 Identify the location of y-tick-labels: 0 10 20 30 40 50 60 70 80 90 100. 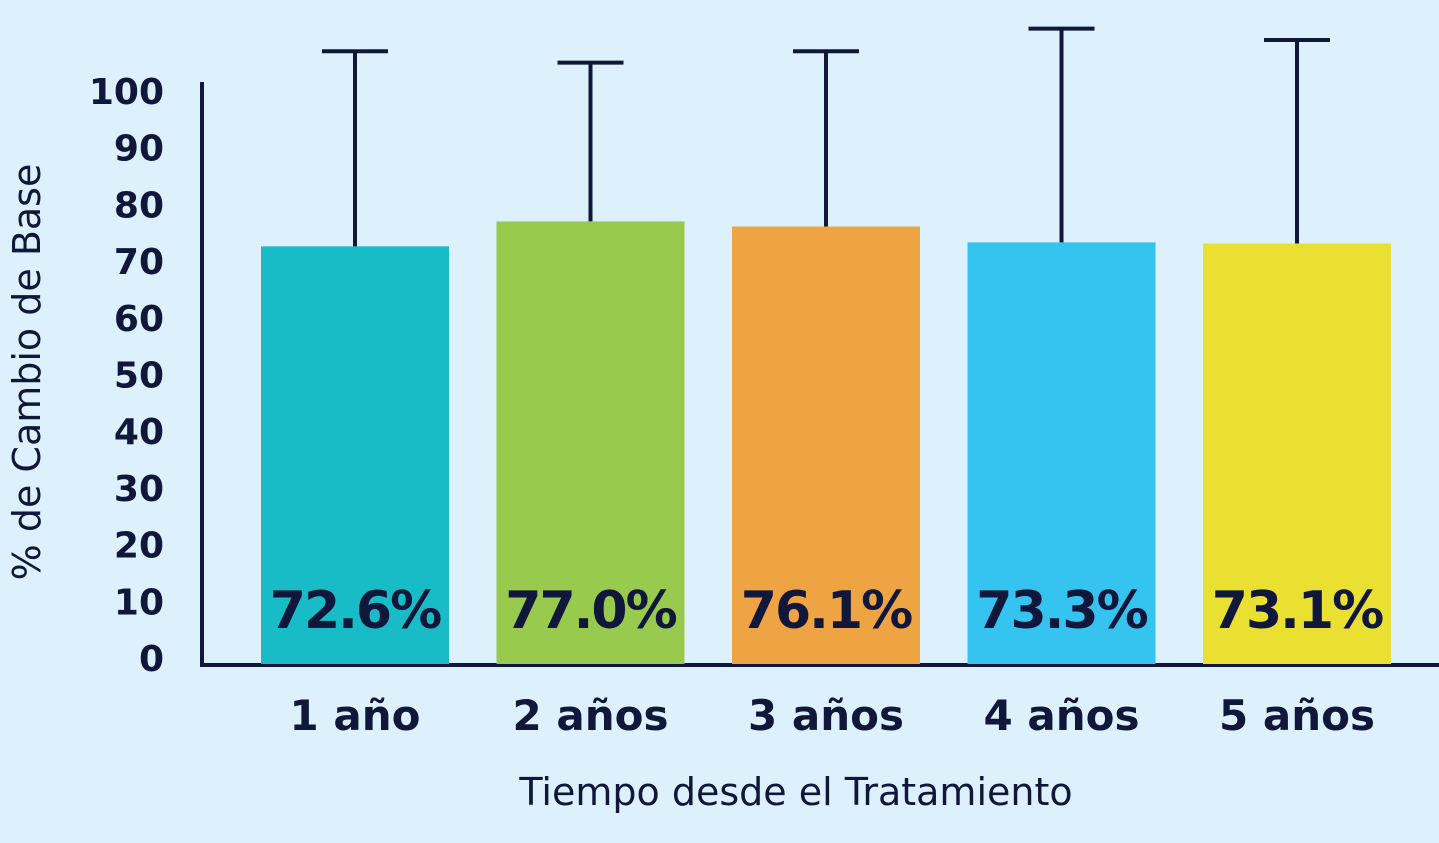
(126, 376).